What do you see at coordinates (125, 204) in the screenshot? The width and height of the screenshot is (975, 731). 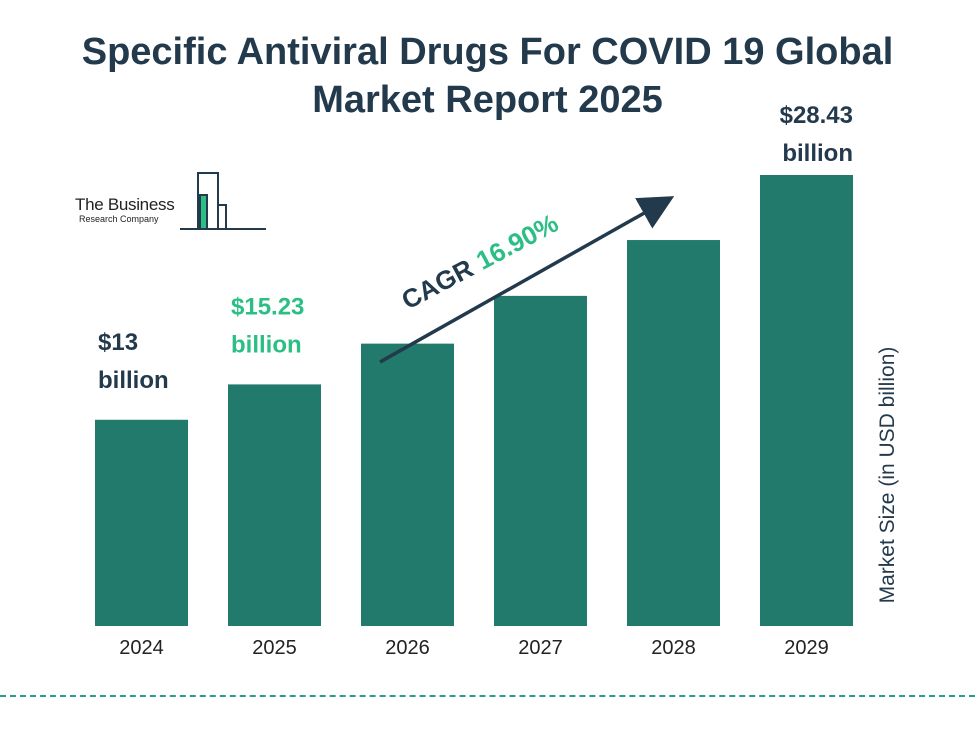 I see `logo-text-line1: The Business` at bounding box center [125, 204].